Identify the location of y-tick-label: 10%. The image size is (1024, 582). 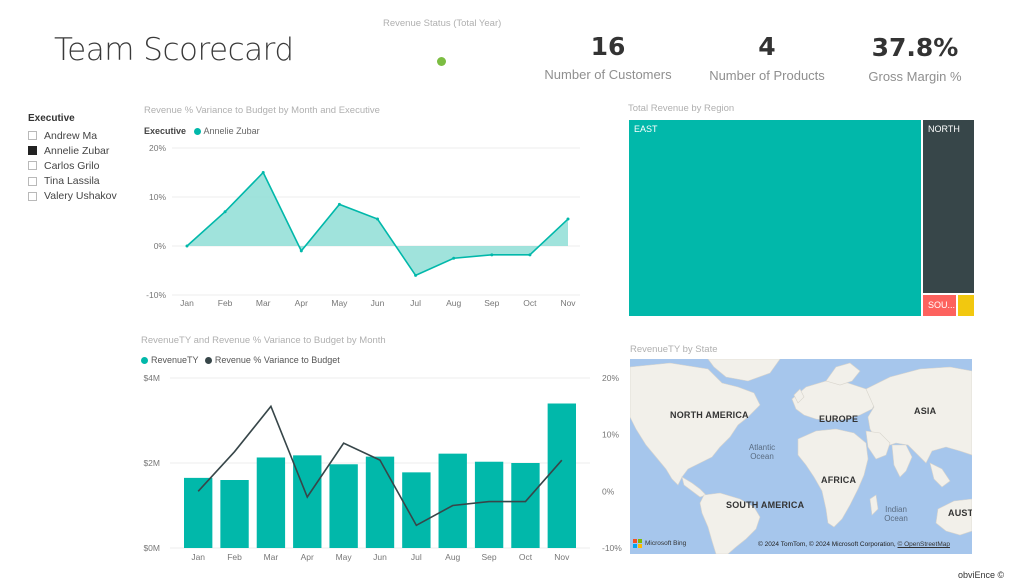
(157, 197).